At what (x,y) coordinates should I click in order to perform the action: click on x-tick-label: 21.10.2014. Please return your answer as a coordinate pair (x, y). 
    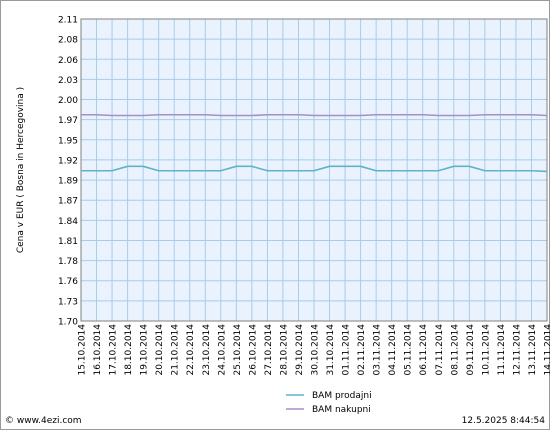
    Looking at the image, I should click on (176, 350).